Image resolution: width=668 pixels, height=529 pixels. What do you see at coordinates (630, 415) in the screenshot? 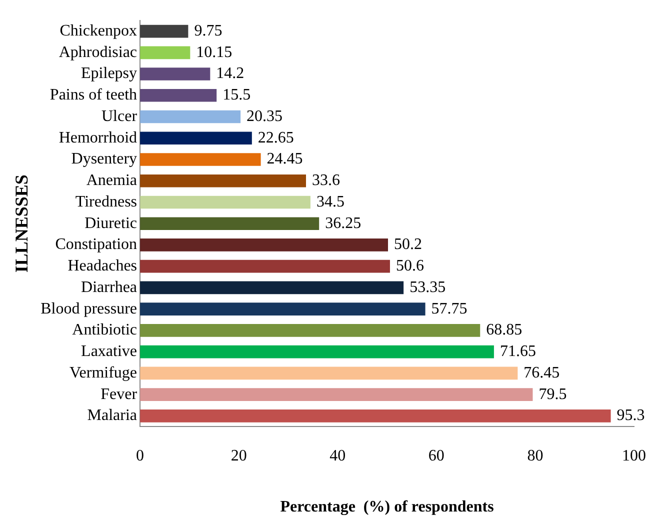
I see `data-label: 95.3` at bounding box center [630, 415].